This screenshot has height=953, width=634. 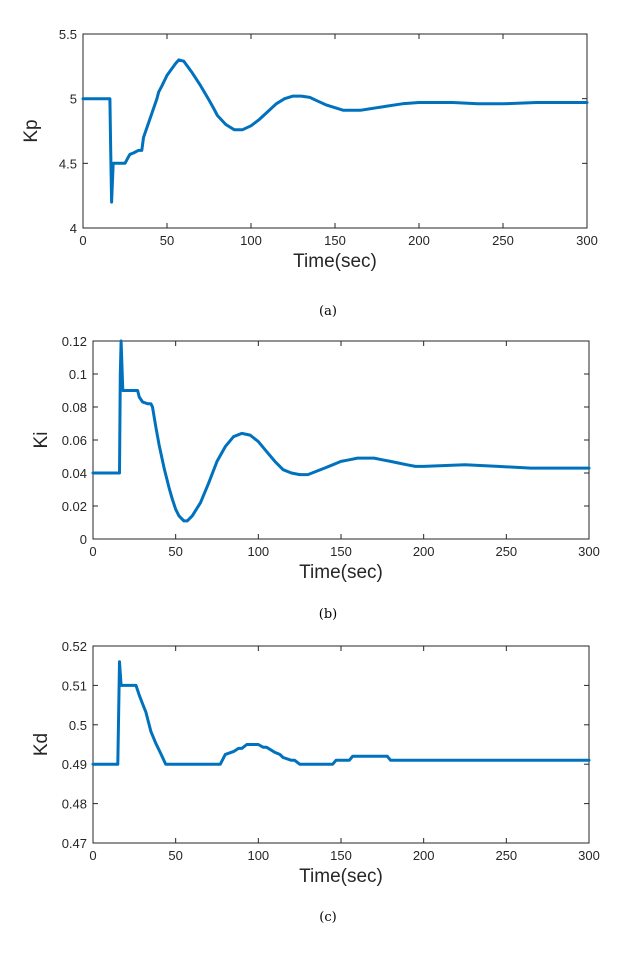 I want to click on y-tick-label: 4, so click(x=73, y=228).